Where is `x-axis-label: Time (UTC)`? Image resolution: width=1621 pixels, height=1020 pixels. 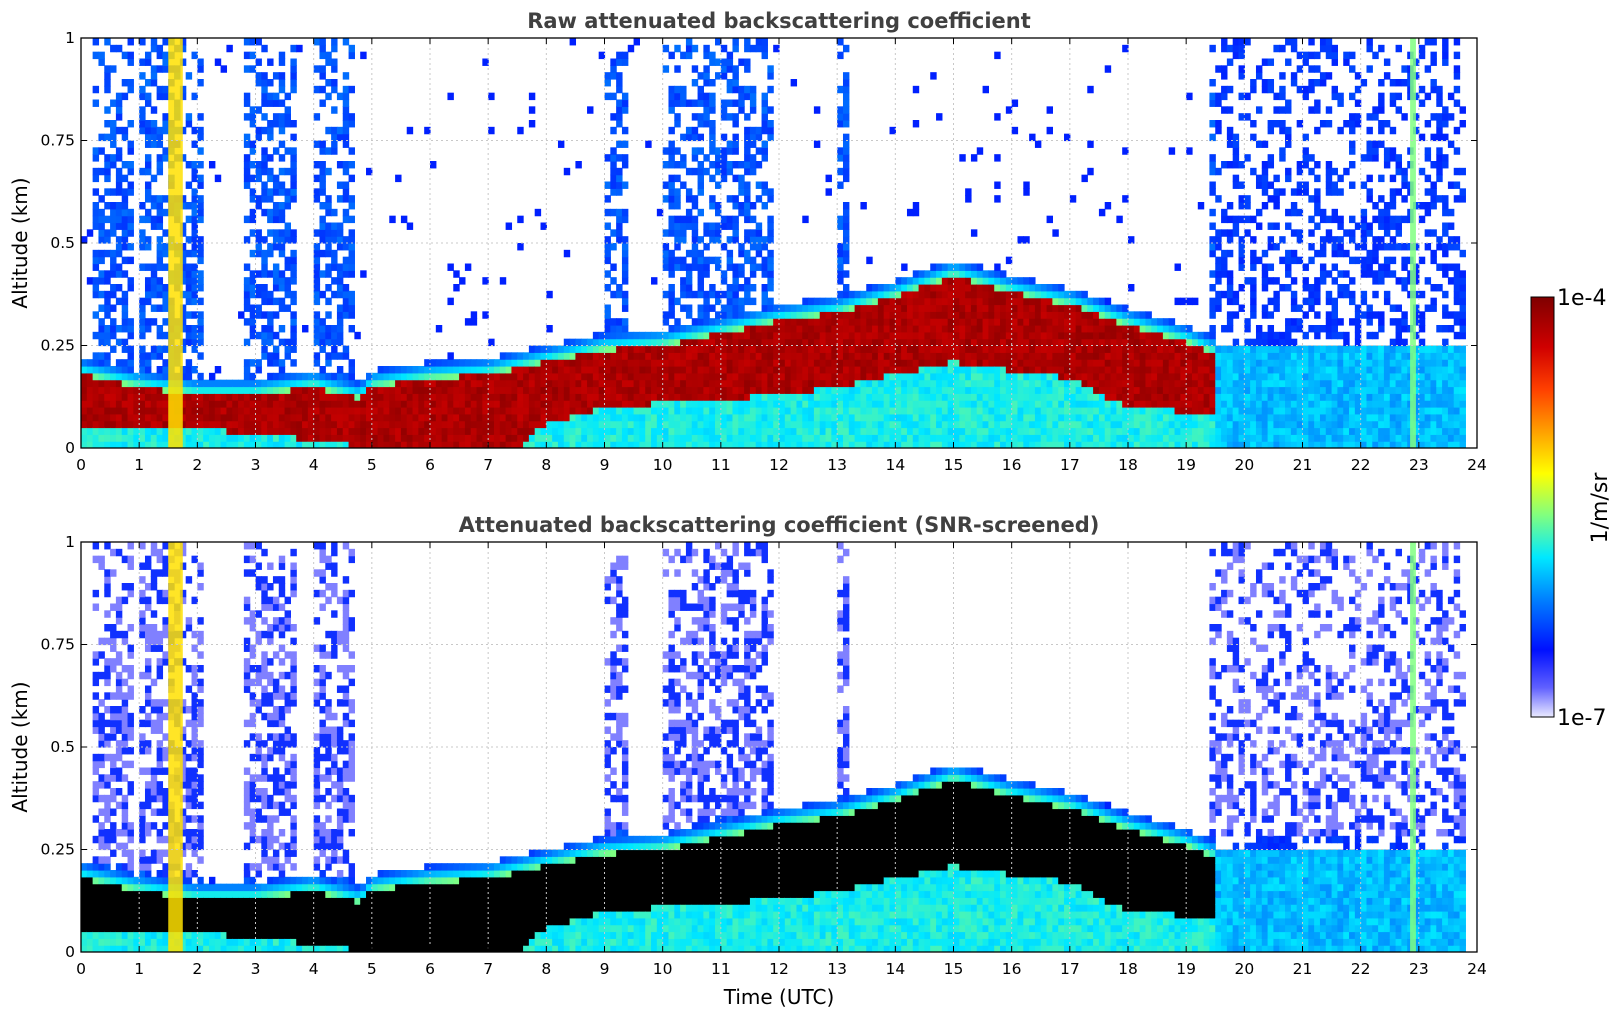
x-axis-label: Time (UTC) is located at coordinates (779, 997).